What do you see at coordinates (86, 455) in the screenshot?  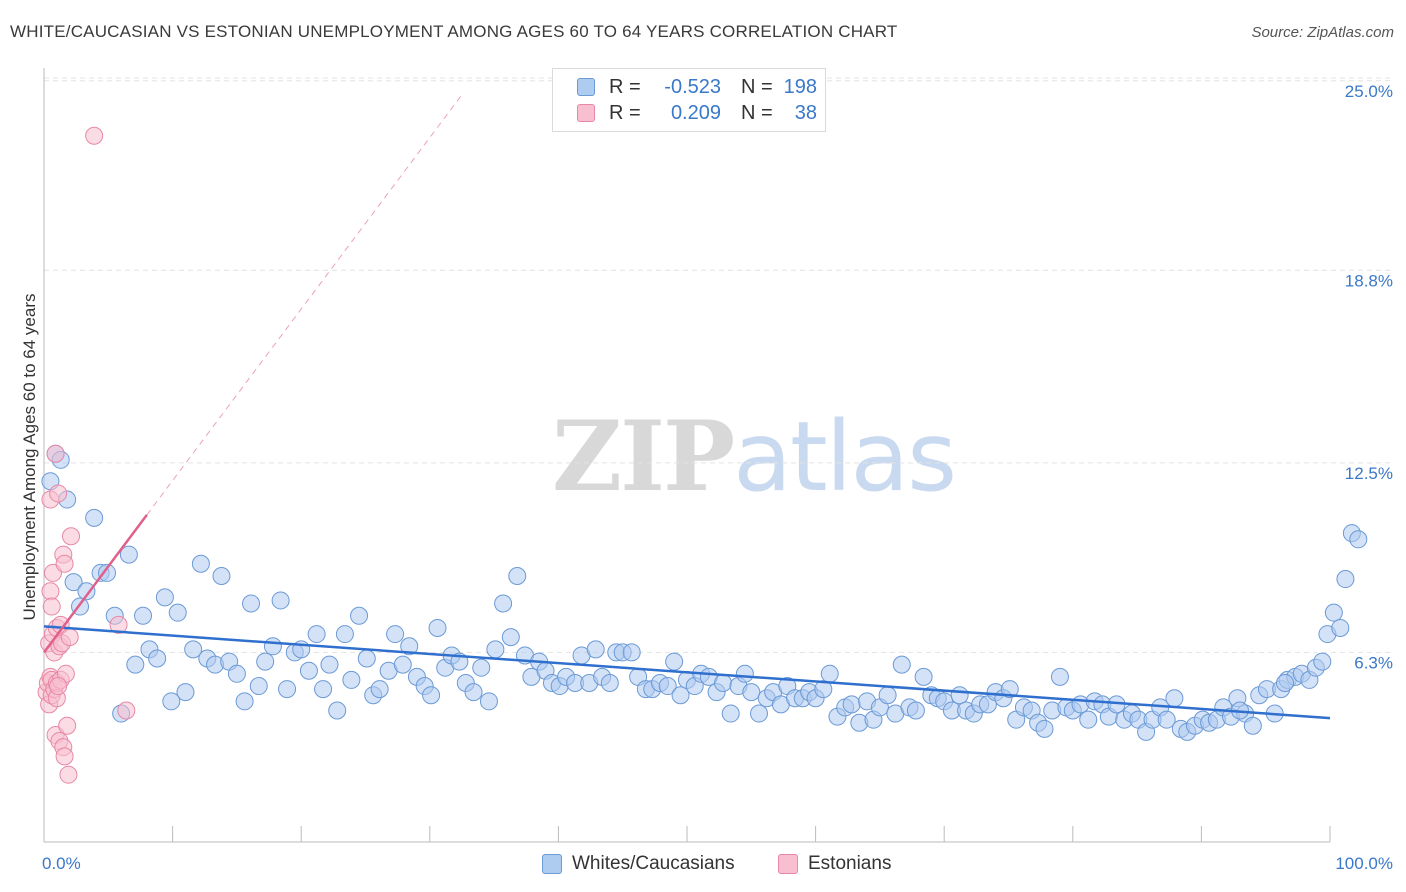 I see `series-estonians-points` at bounding box center [86, 455].